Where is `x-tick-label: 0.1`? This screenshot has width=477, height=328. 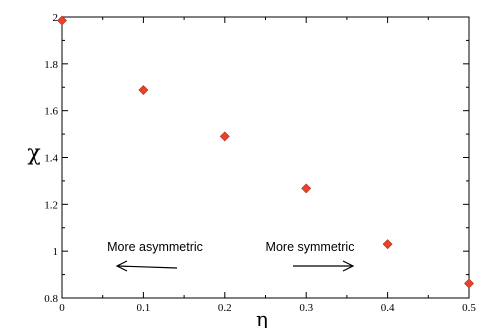 x-tick-label: 0.1 is located at coordinates (144, 308).